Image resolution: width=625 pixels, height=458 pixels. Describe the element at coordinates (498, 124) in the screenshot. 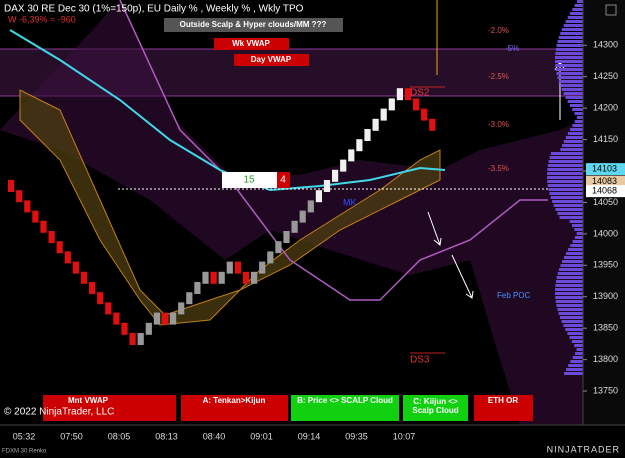

I see `percent-label: -3.0%` at that location.